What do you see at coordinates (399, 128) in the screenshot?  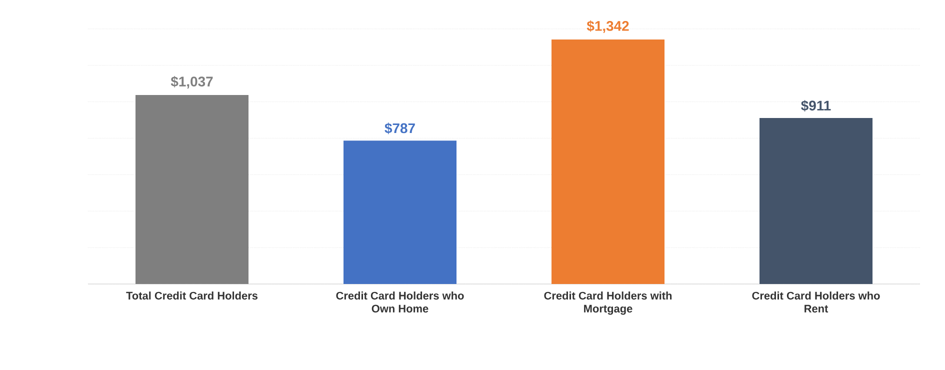 I see `data-label: $787` at bounding box center [399, 128].